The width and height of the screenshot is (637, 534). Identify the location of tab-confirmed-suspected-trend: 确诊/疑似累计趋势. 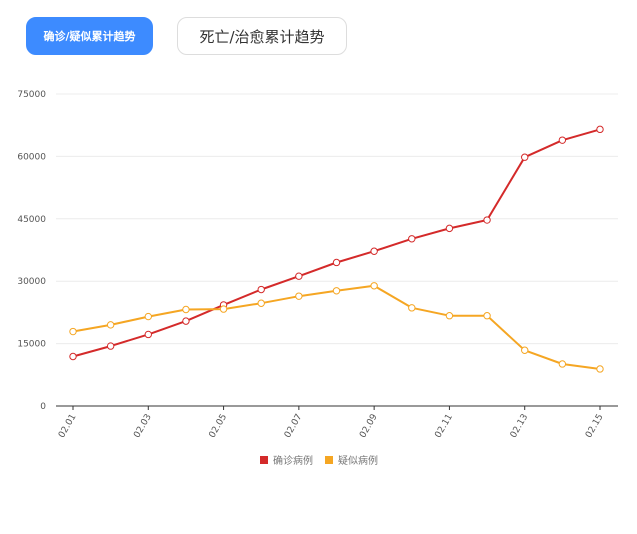
(89, 36).